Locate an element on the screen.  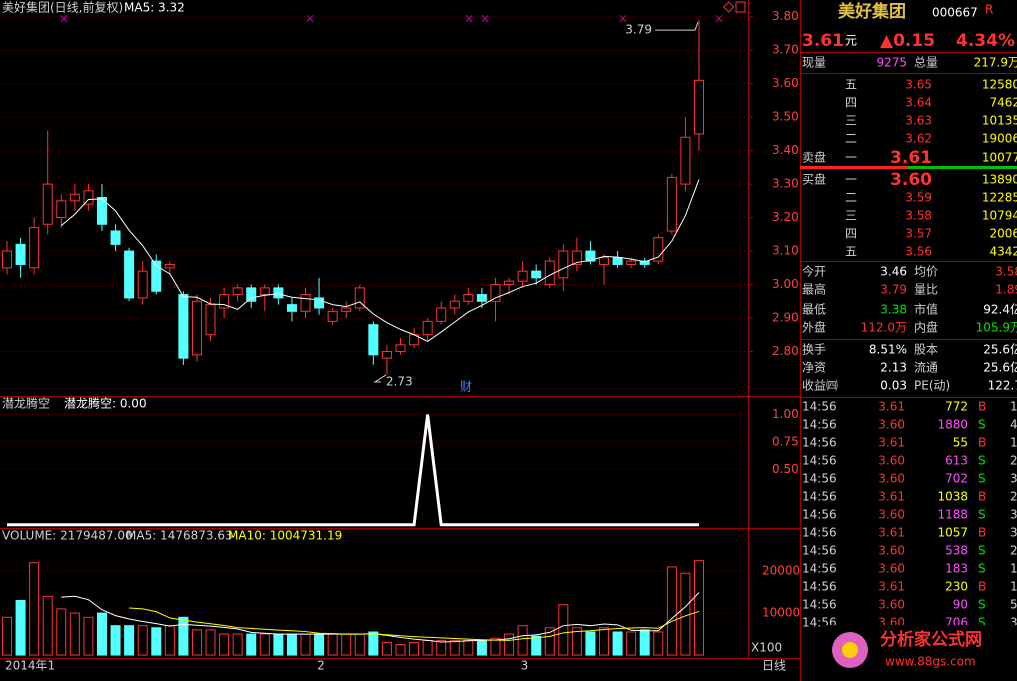
stat-value: 122.7 is located at coordinates (1002, 386).